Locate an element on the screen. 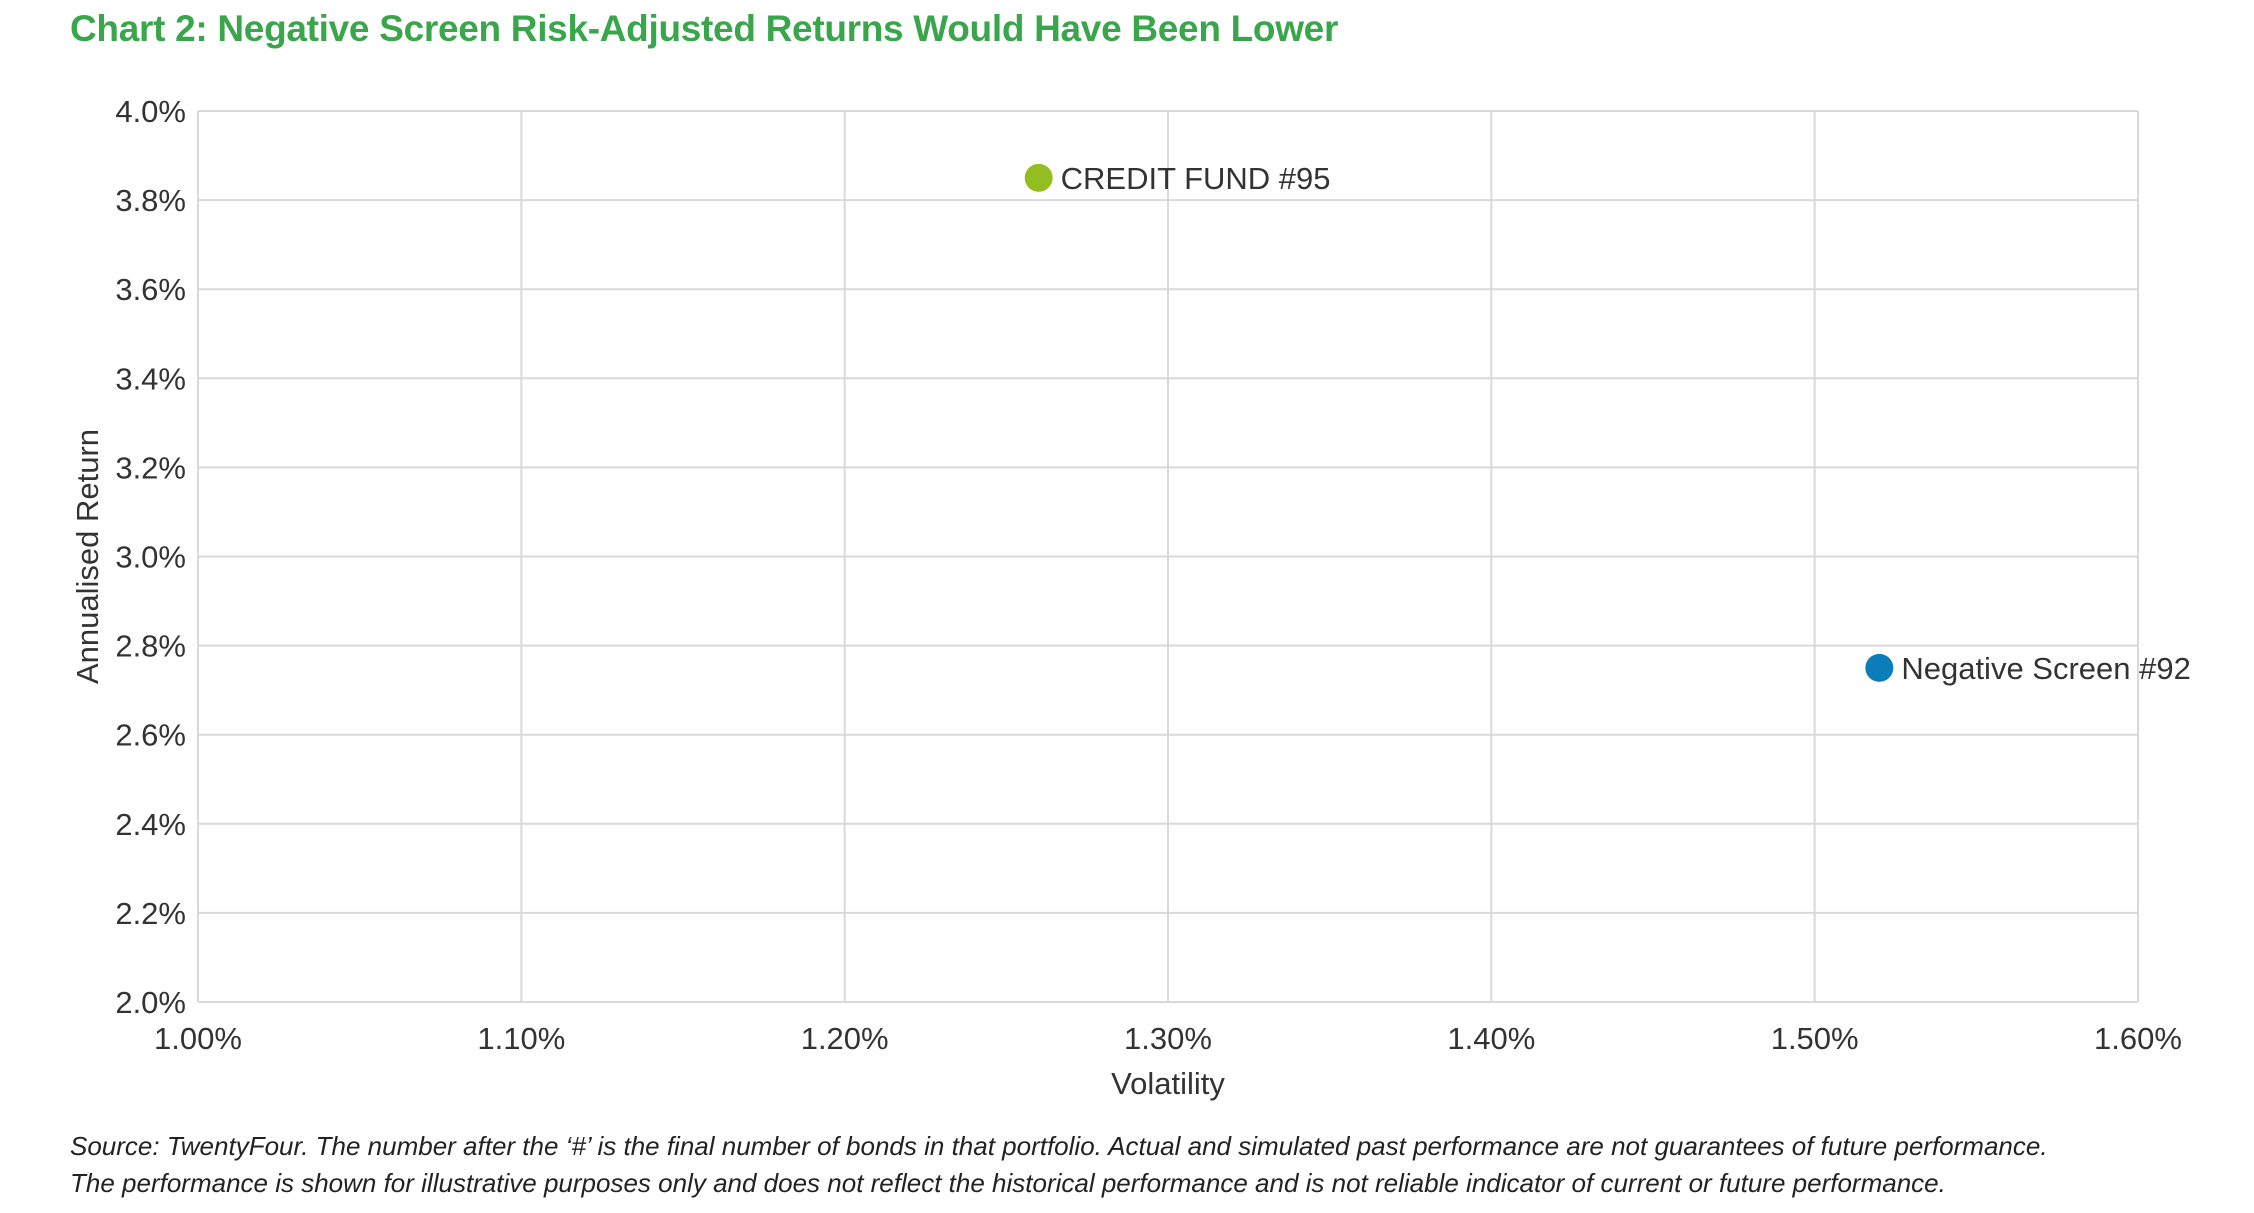 The width and height of the screenshot is (2254, 1213). x-tick-label: 1.60% is located at coordinates (2138, 1038).